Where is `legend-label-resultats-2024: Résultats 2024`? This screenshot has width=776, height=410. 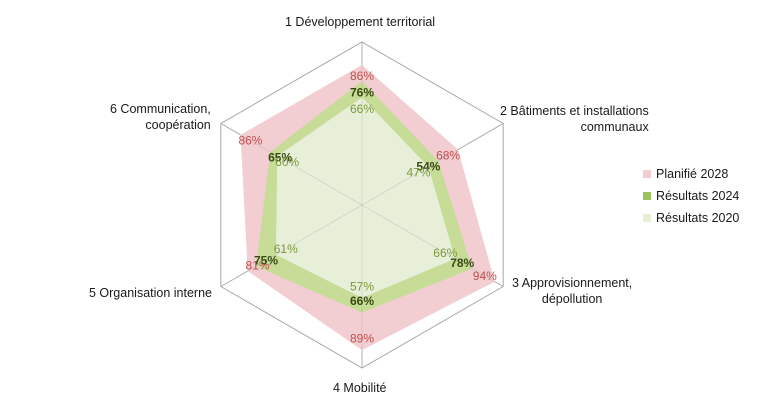 legend-label-resultats-2024: Résultats 2024 is located at coordinates (698, 196).